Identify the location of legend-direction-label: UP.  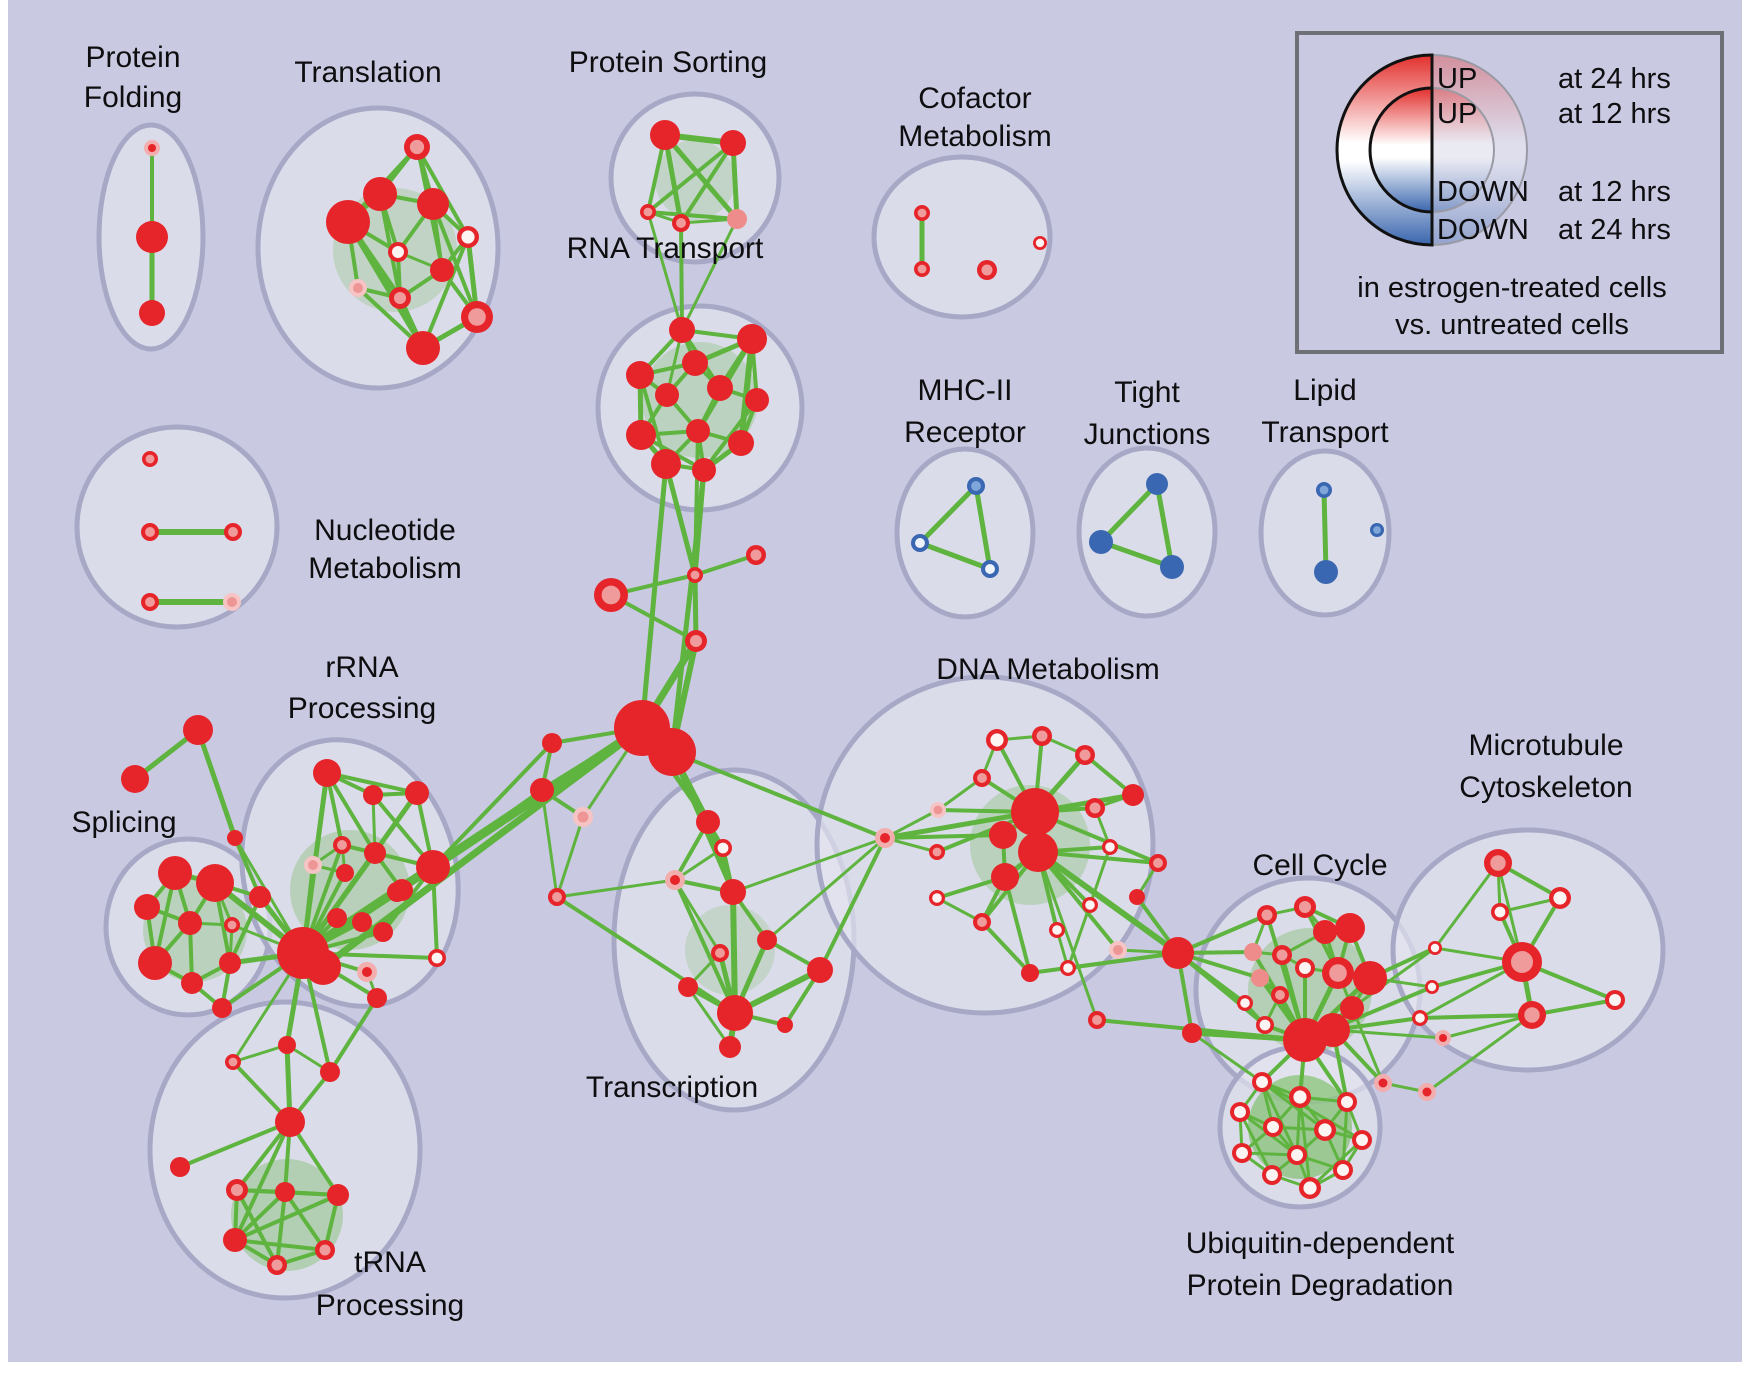
(1457, 79).